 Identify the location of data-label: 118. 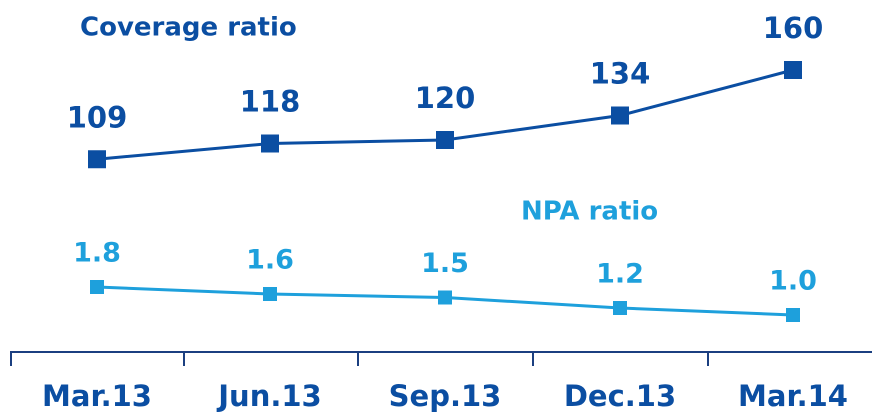
(270, 102).